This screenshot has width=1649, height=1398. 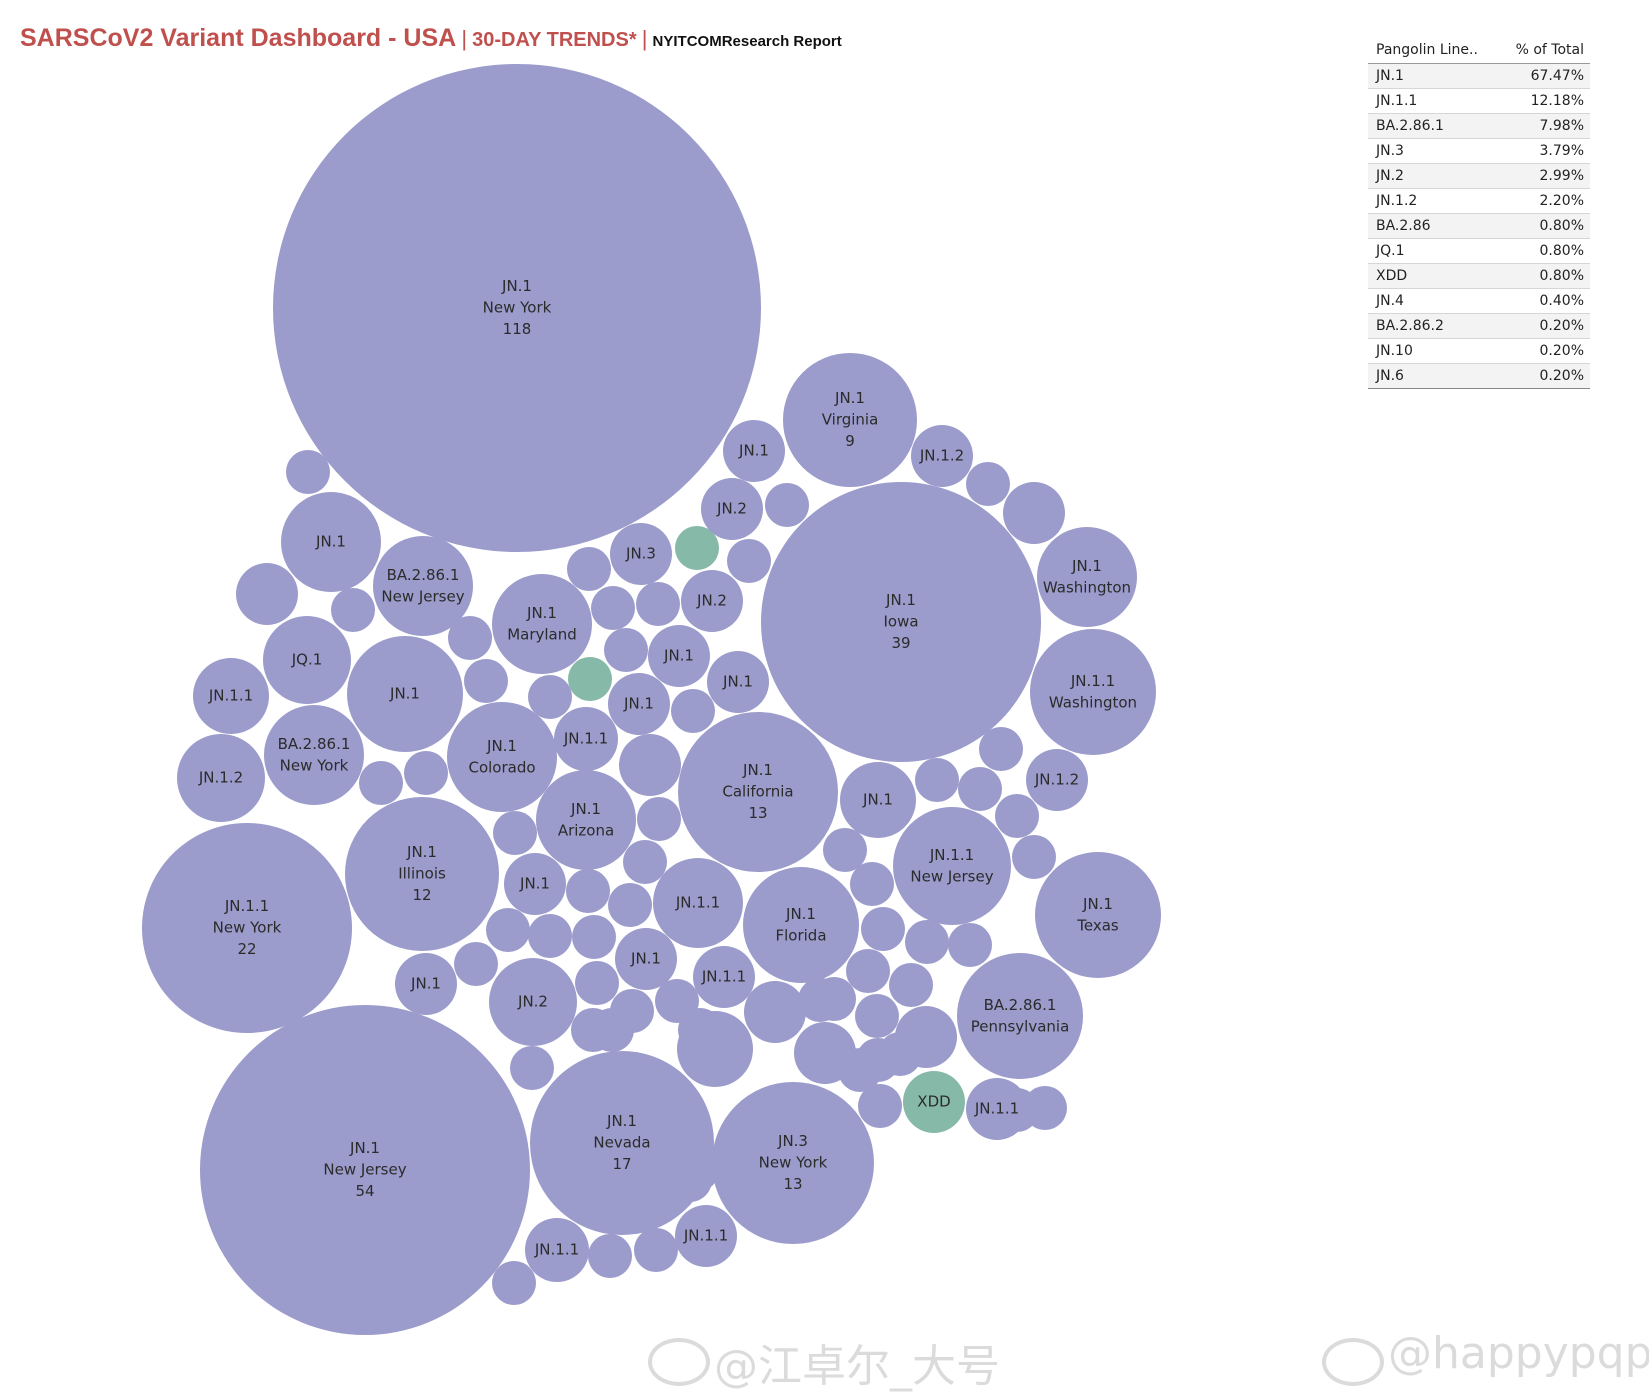 What do you see at coordinates (1479, 351) in the screenshot?
I see `table-row: JN.10 0.20%` at bounding box center [1479, 351].